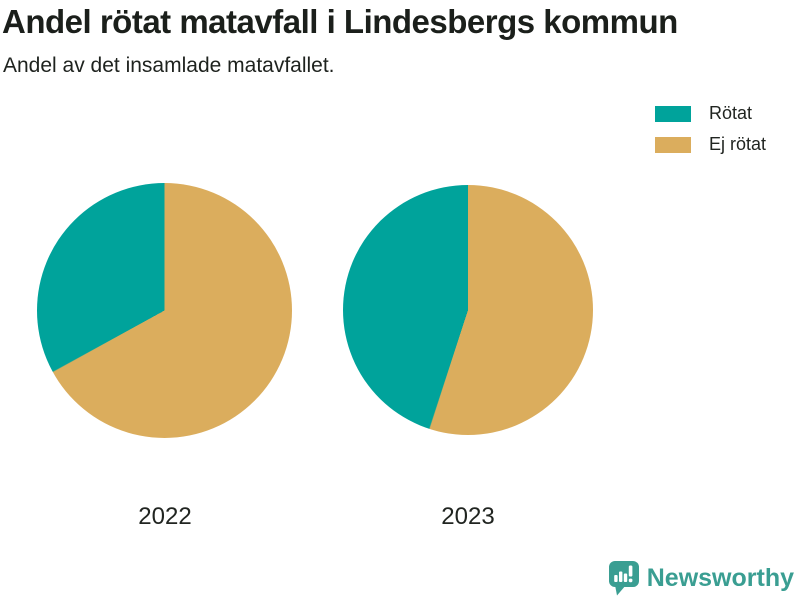 The width and height of the screenshot is (800, 600). Describe the element at coordinates (738, 144) in the screenshot. I see `legend-label-ej-rotat: Ej rötat` at that location.